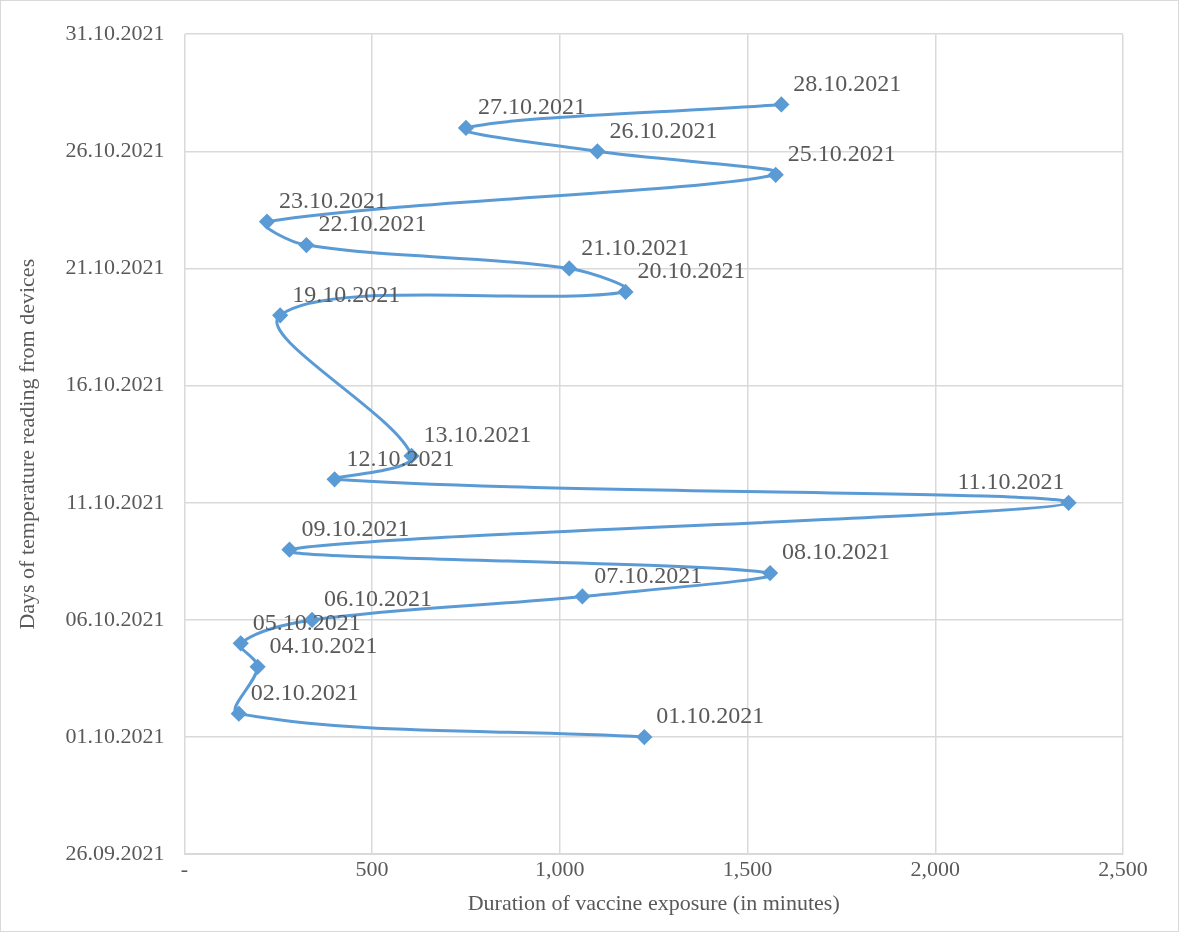  I want to click on x-tick-label: 1,000, so click(560, 869).